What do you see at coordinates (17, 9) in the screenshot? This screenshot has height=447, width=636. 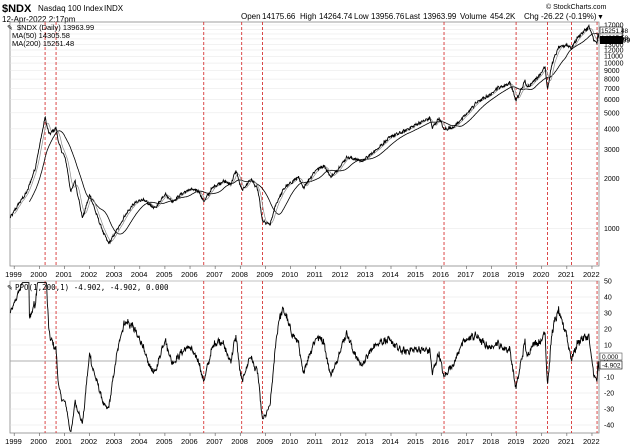 I see `symbol: $NDX` at bounding box center [17, 9].